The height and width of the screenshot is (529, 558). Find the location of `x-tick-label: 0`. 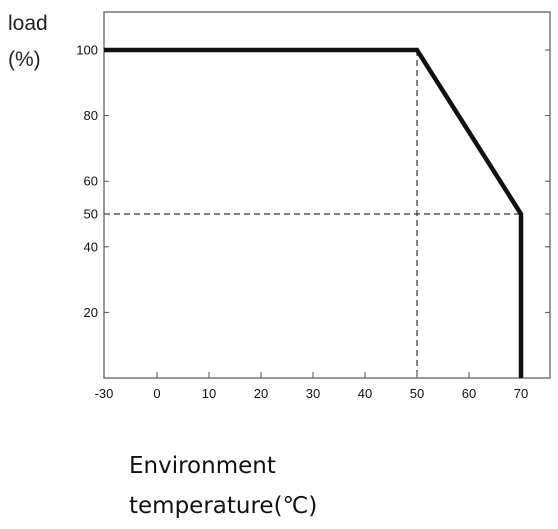

x-tick-label: 0 is located at coordinates (156, 393).